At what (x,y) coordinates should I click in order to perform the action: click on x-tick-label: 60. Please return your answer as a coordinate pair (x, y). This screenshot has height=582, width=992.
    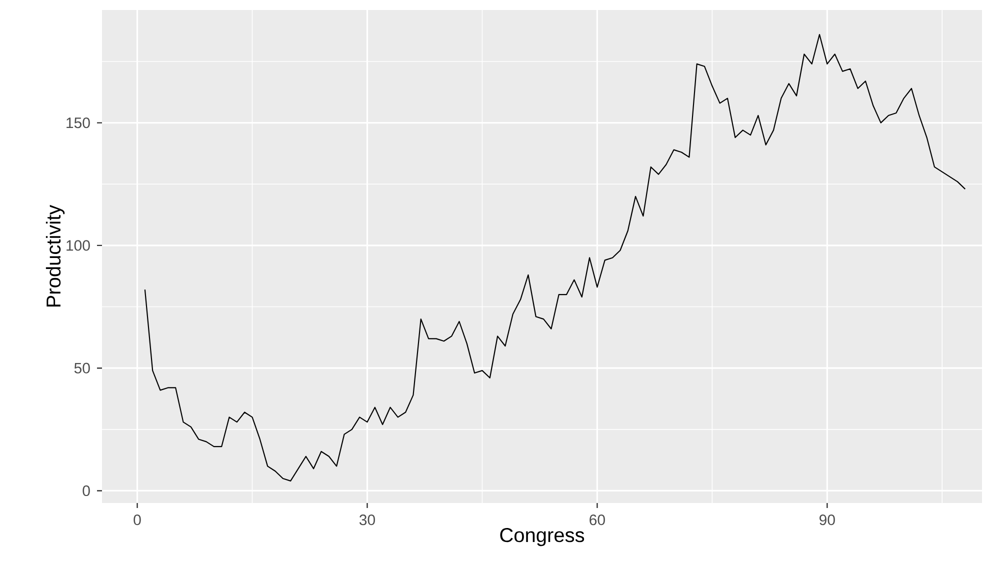
    Looking at the image, I should click on (597, 520).